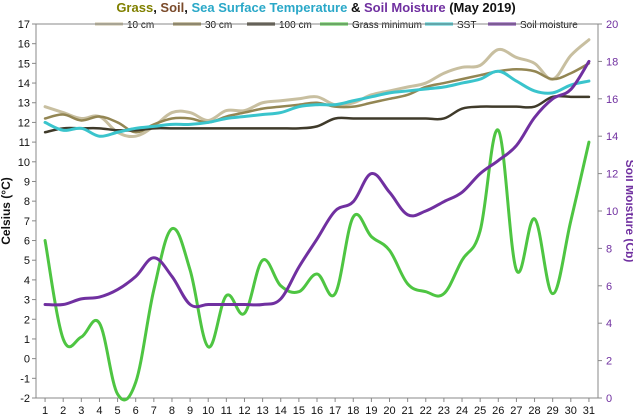 This screenshot has height=420, width=633. Describe the element at coordinates (408, 411) in the screenshot. I see `x-tick-label: 21` at that location.